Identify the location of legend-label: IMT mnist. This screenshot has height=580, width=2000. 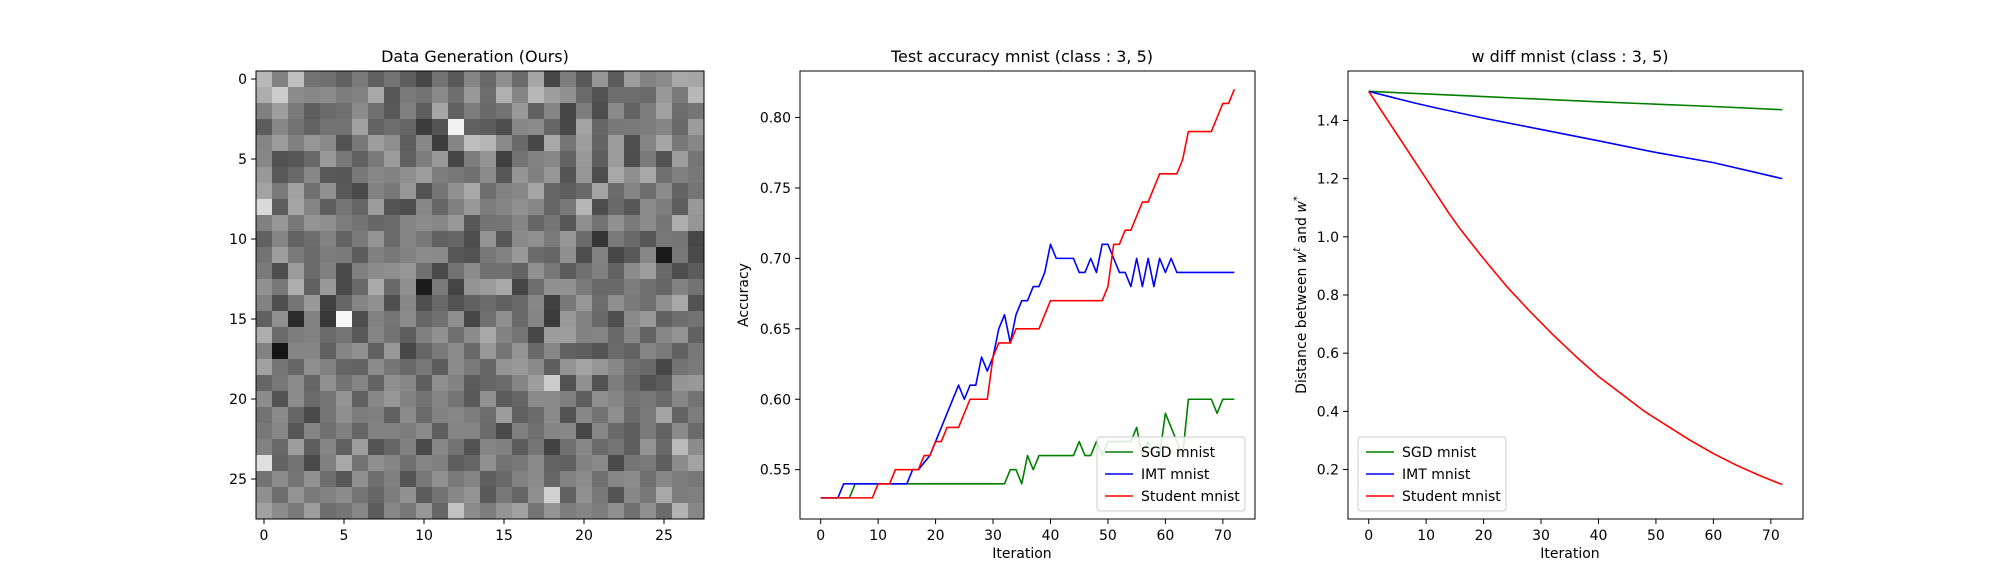
(1436, 475).